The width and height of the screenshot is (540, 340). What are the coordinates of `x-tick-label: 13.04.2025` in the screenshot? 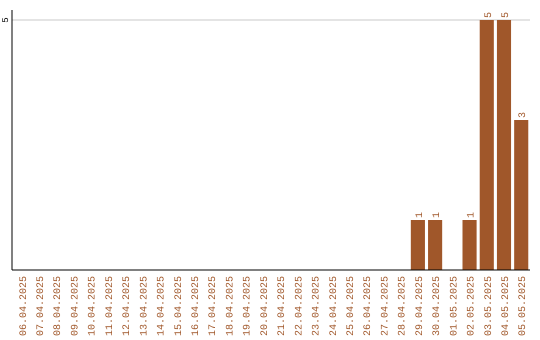 It's located at (144, 306).